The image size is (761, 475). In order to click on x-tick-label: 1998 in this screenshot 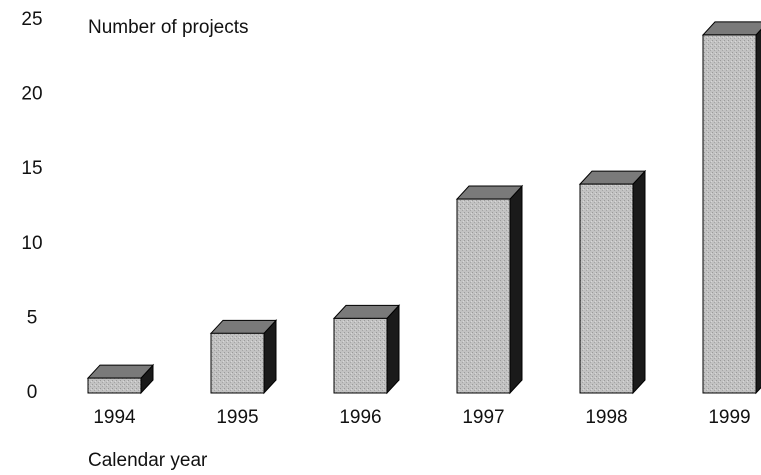, I will do `click(606, 417)`.